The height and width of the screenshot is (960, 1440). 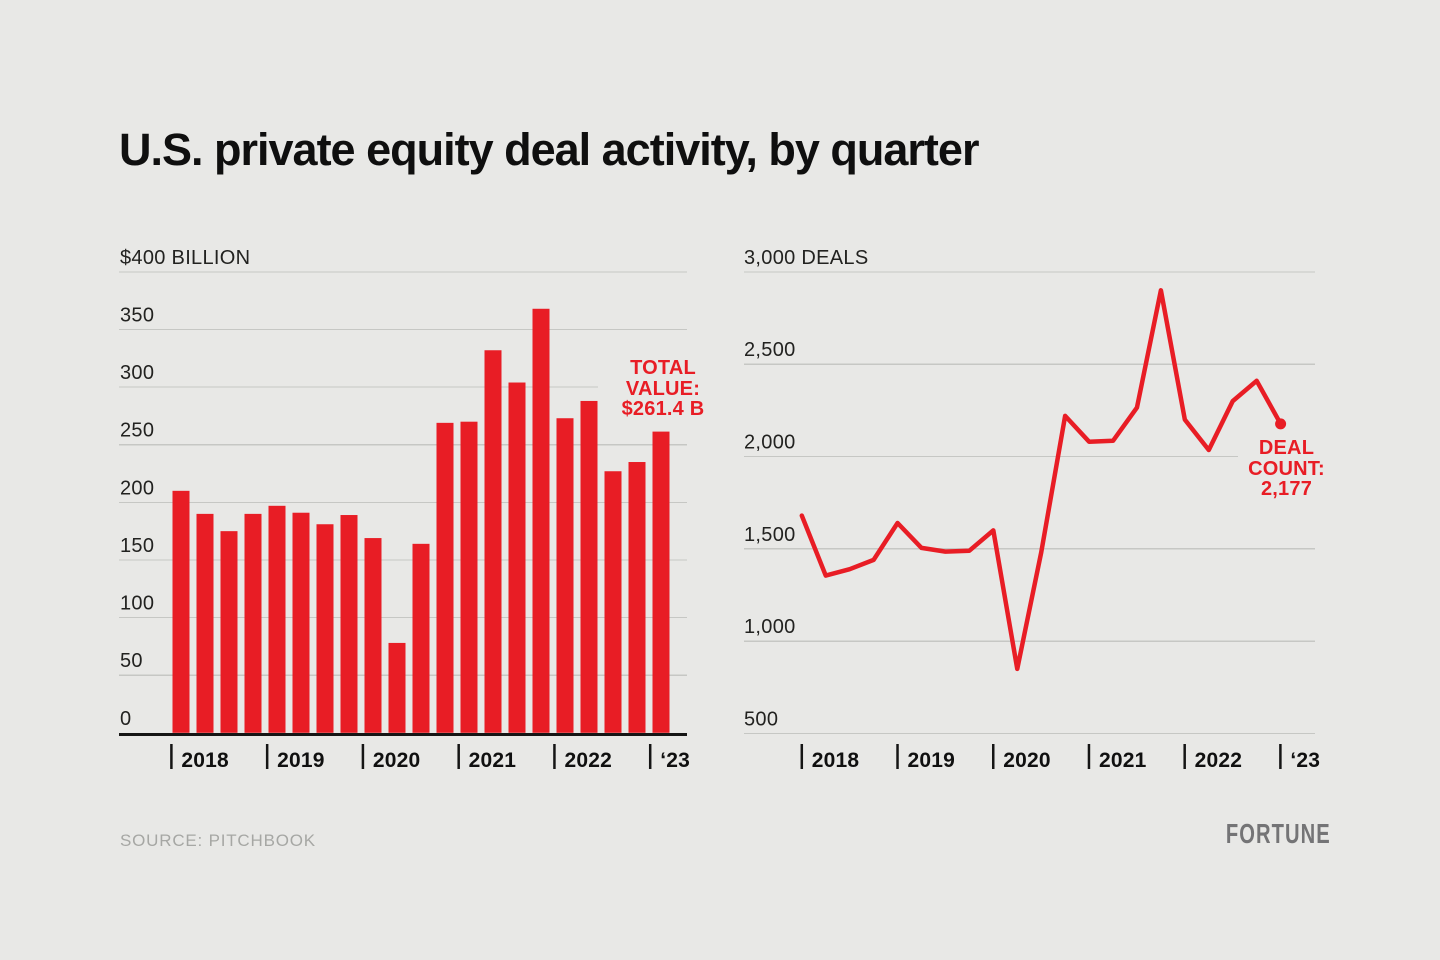 I want to click on y-axis-label: 1,500, so click(x=770, y=535).